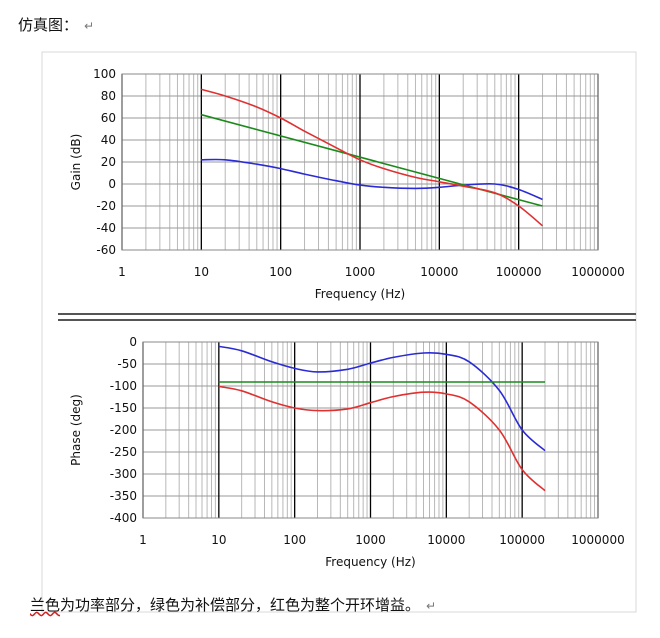 This screenshot has width=660, height=638. Describe the element at coordinates (123, 408) in the screenshot. I see `phase-ytick-label: -150` at that location.